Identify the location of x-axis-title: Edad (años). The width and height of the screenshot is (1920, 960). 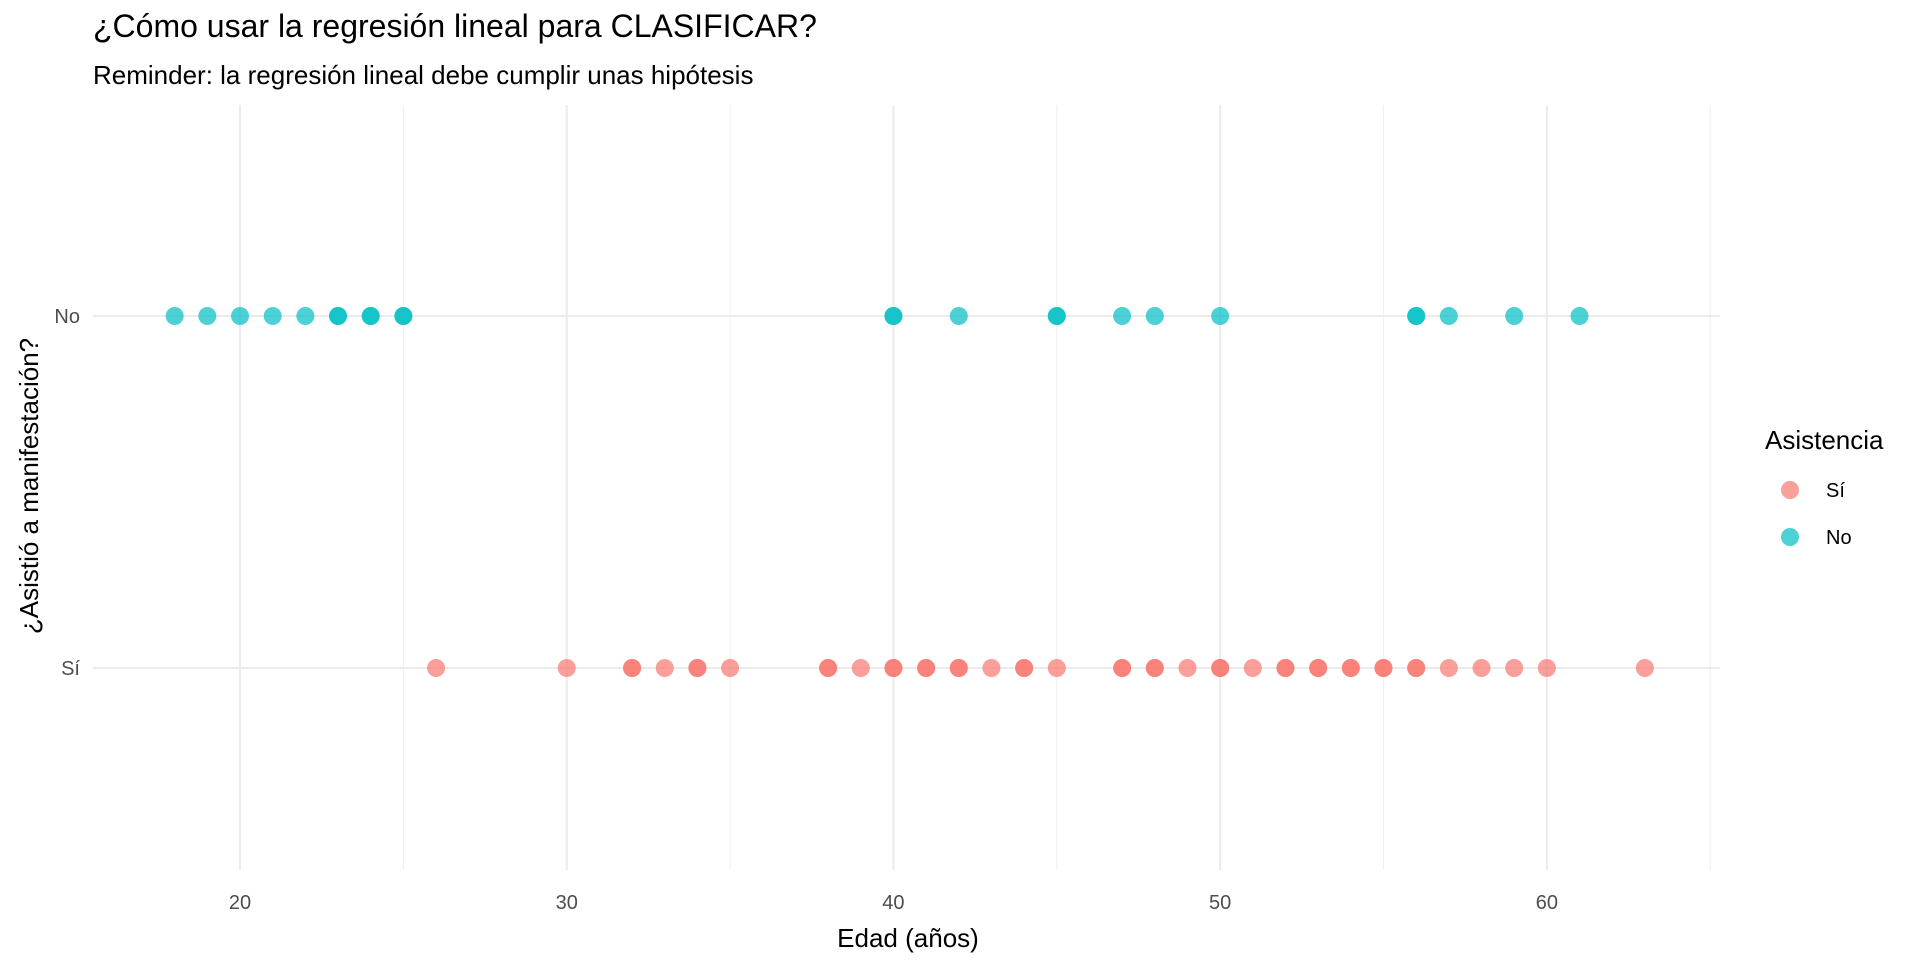
(908, 938).